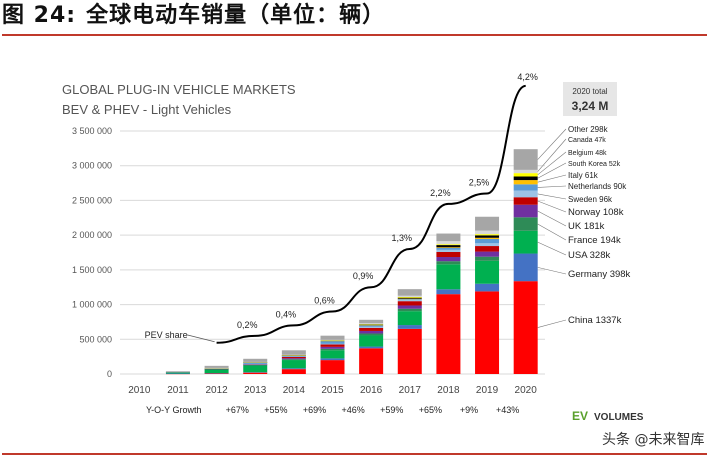 The image size is (709, 457). What do you see at coordinates (587, 153) in the screenshot?
I see `legend-label-belgium: Belgium 48k` at bounding box center [587, 153].